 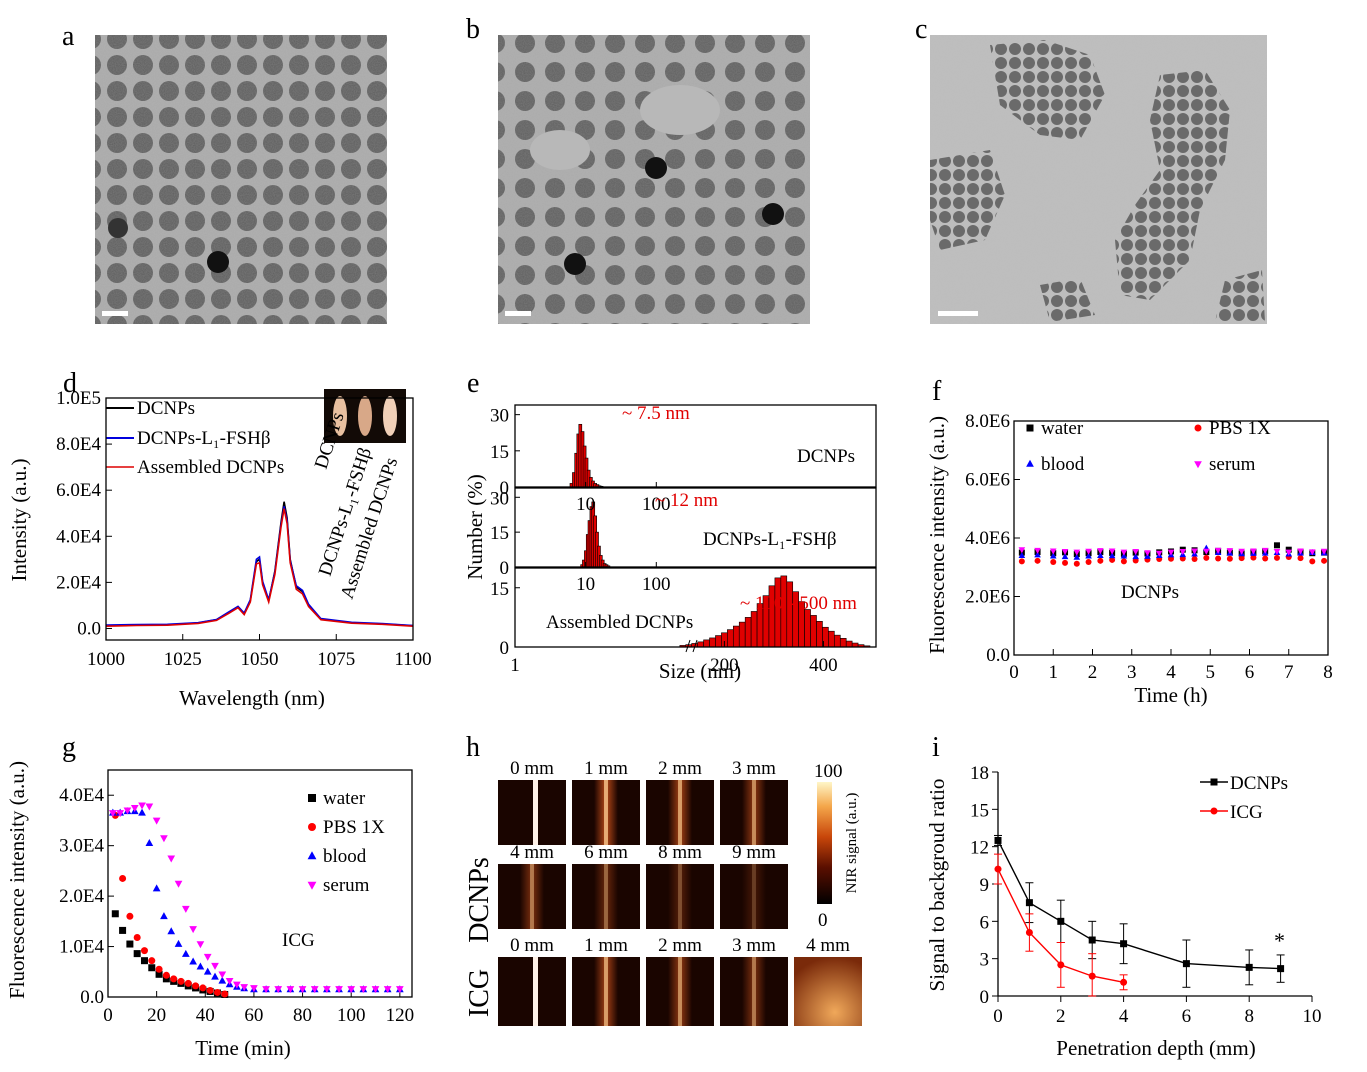 I want to click on x-tick-label: 60, so click(x=253, y=1015).